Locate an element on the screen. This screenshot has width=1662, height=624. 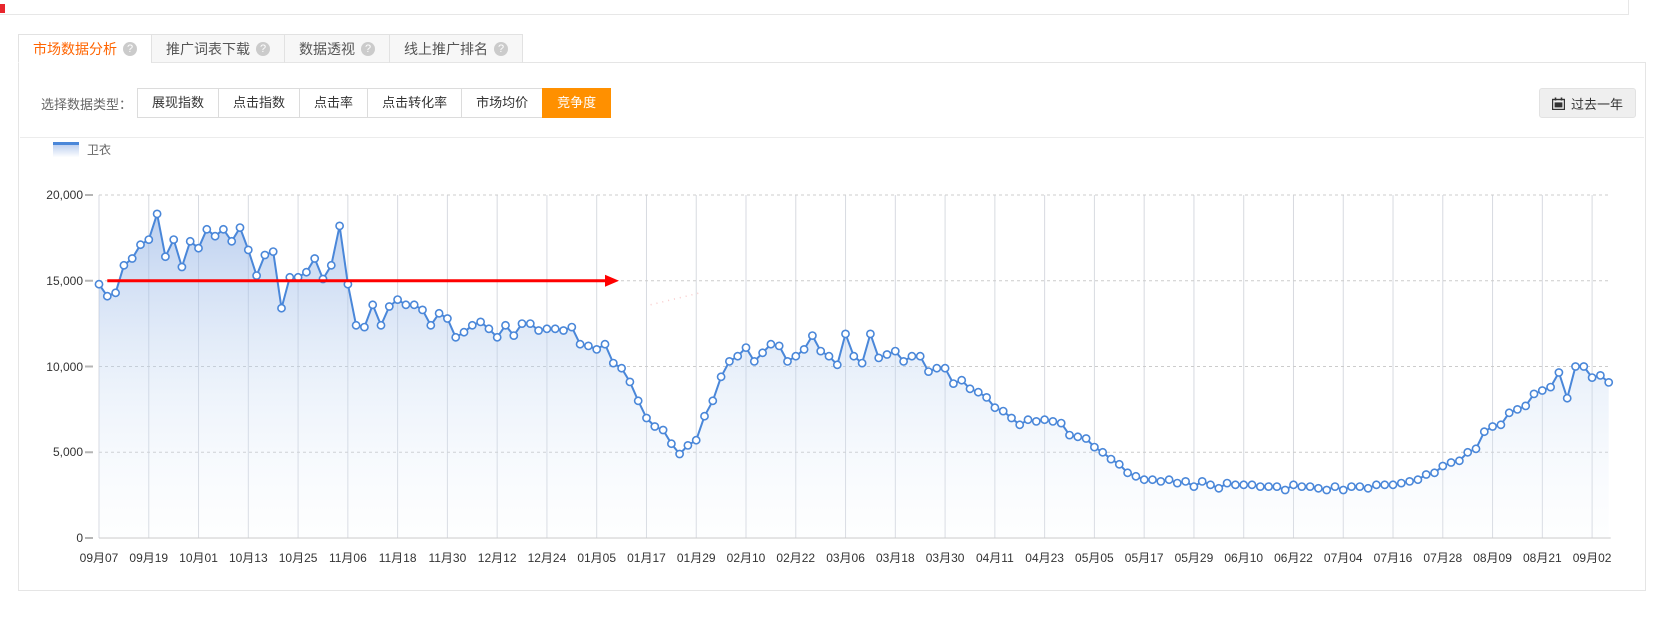
data-type-button: 竞争度 is located at coordinates (577, 103).